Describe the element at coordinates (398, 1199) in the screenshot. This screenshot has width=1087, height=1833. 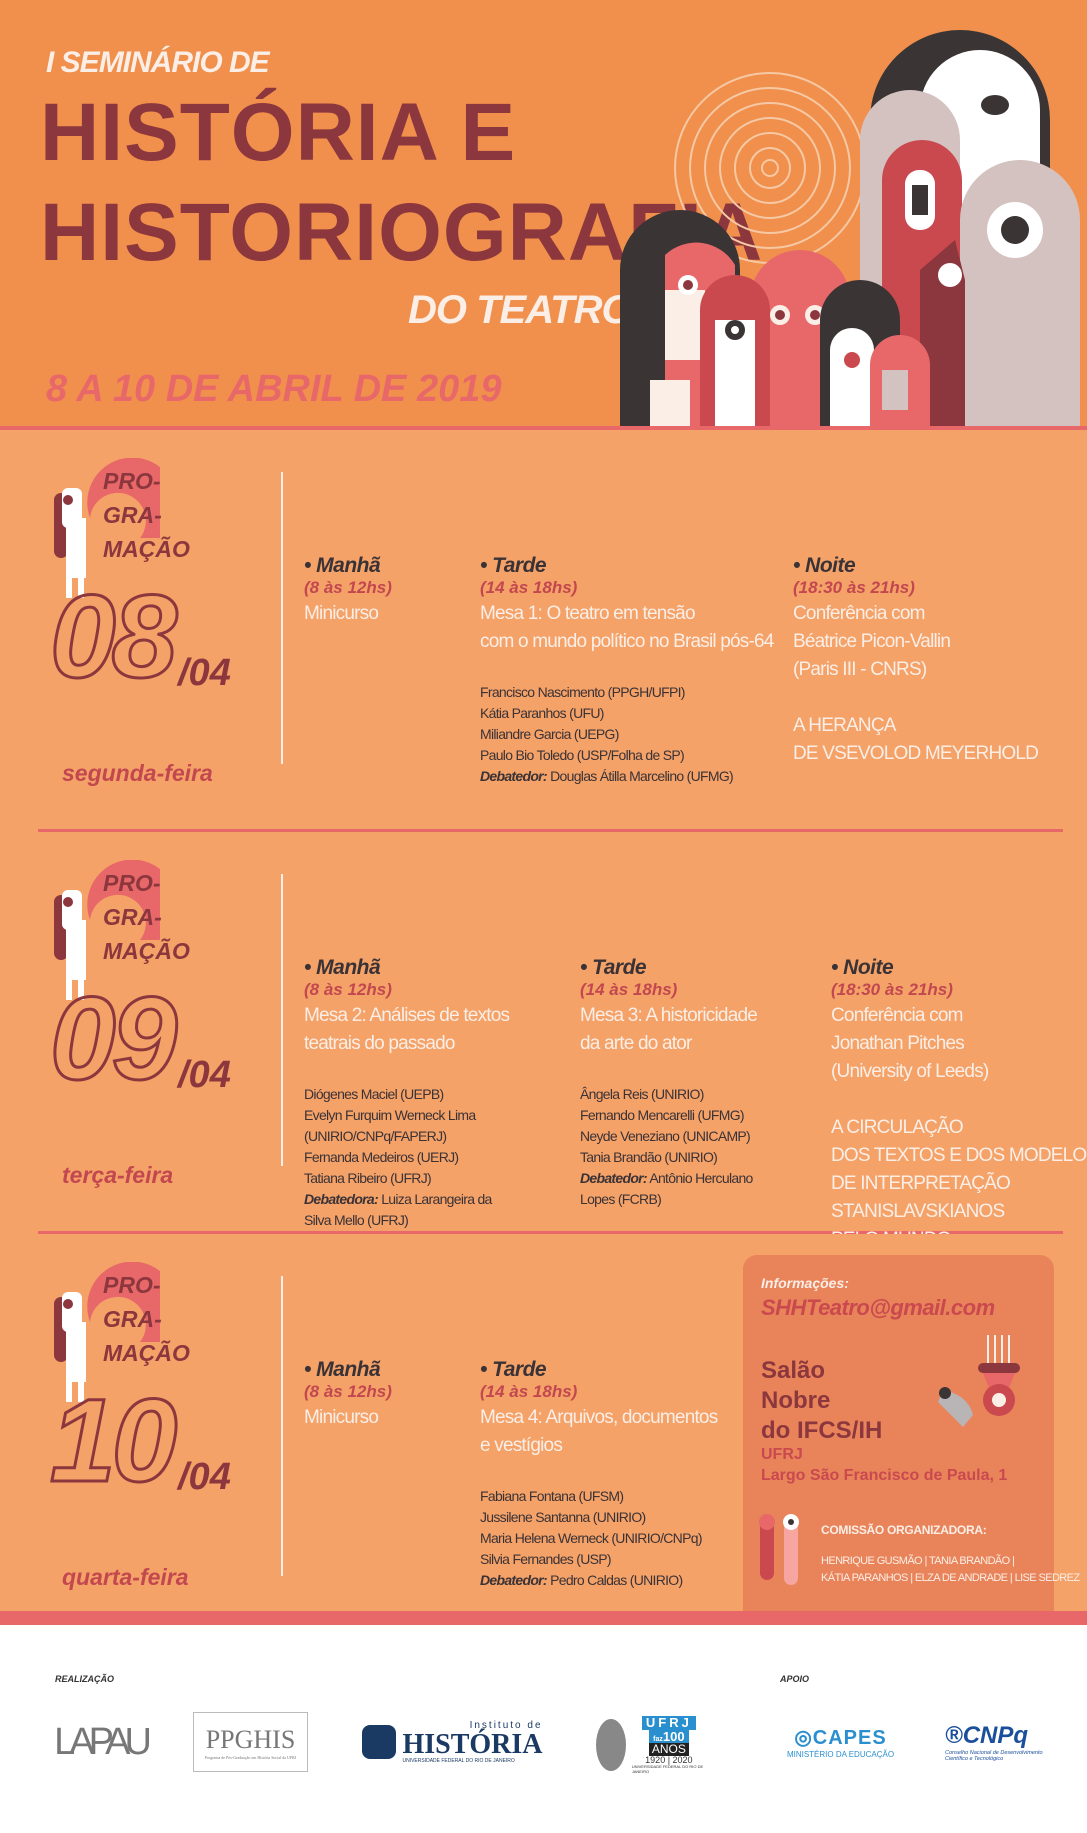
I see `debater-line: Debatedora: Luiza Larangeira da` at that location.